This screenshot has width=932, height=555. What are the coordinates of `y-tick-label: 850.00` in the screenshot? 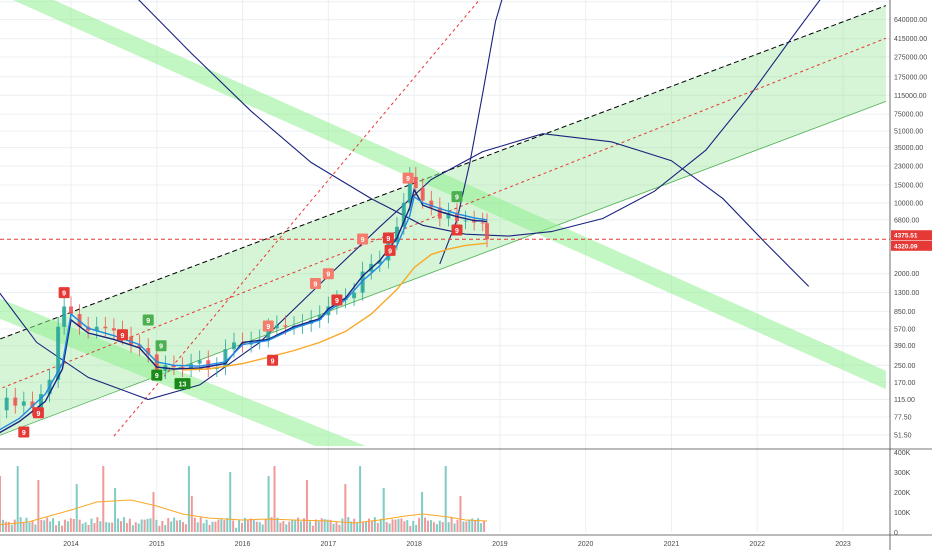 It's located at (905, 312).